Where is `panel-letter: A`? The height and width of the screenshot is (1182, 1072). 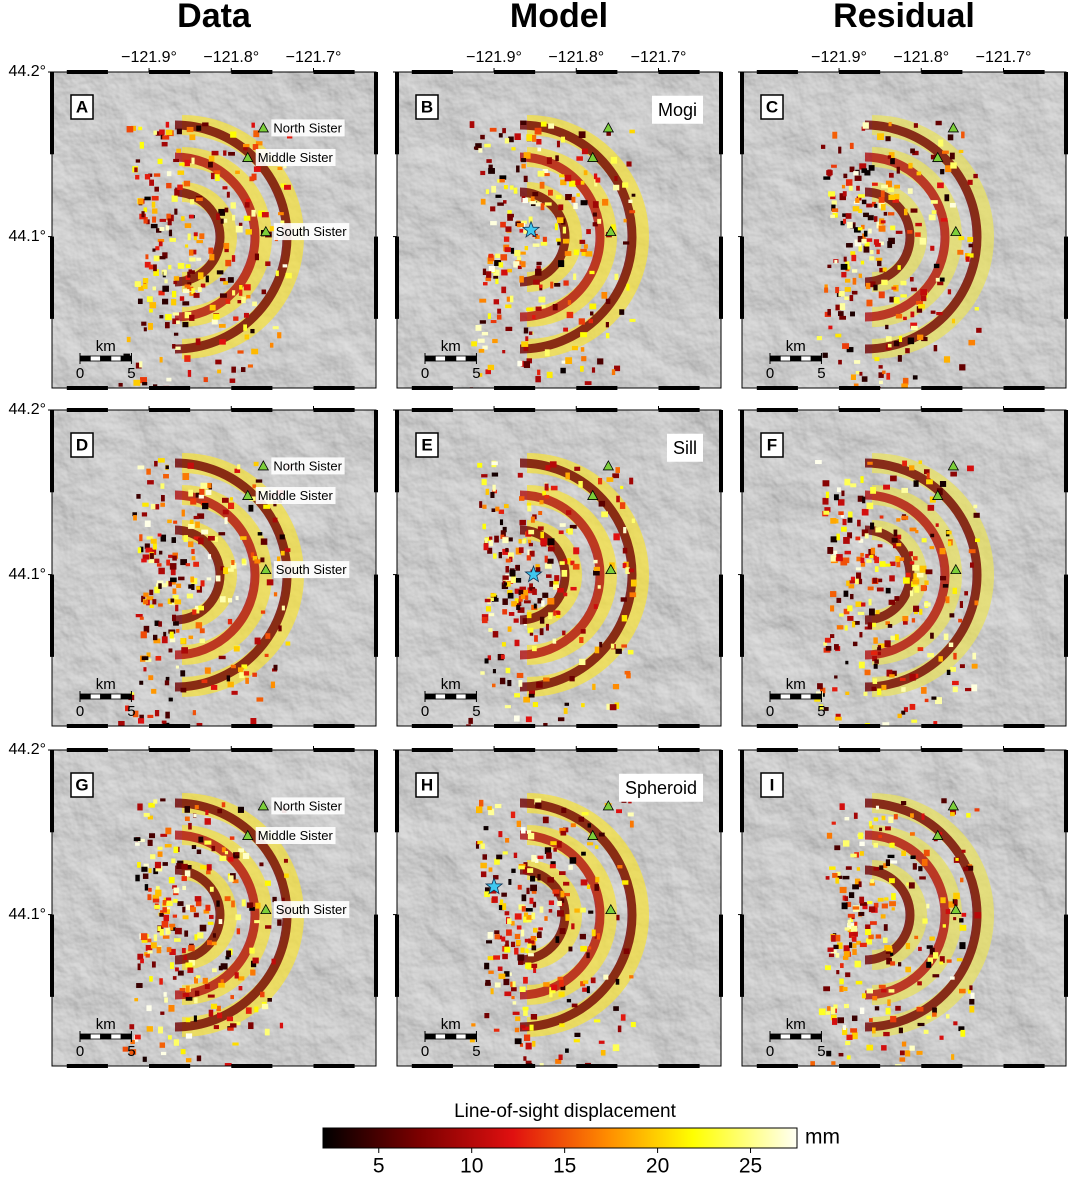
panel-letter: A is located at coordinates (82, 106).